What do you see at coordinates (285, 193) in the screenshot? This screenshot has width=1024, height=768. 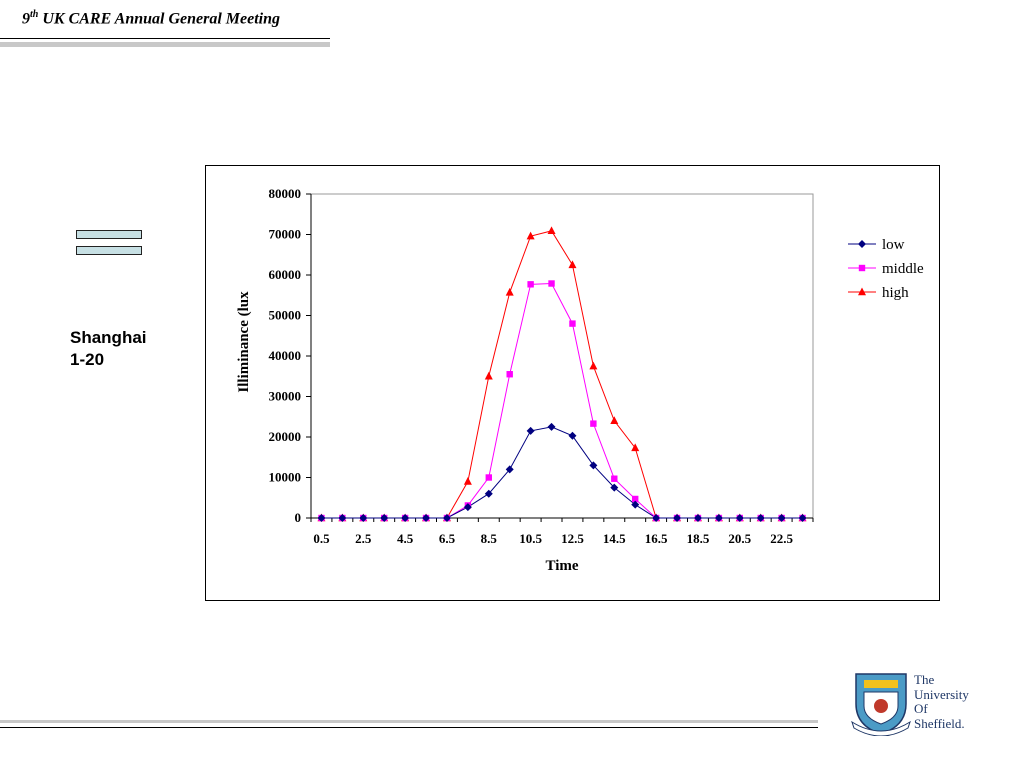 I see `y-tick-label: 80000` at bounding box center [285, 193].